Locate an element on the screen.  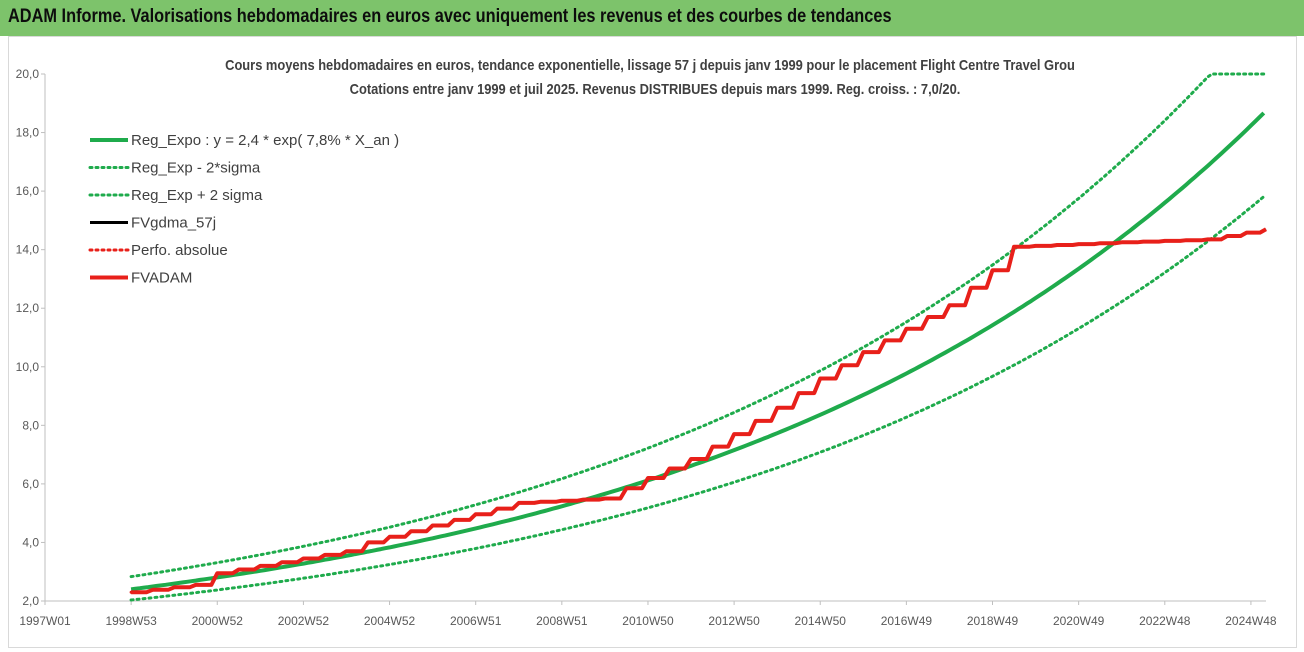
x-tick-label: 2010W50 is located at coordinates (648, 621).